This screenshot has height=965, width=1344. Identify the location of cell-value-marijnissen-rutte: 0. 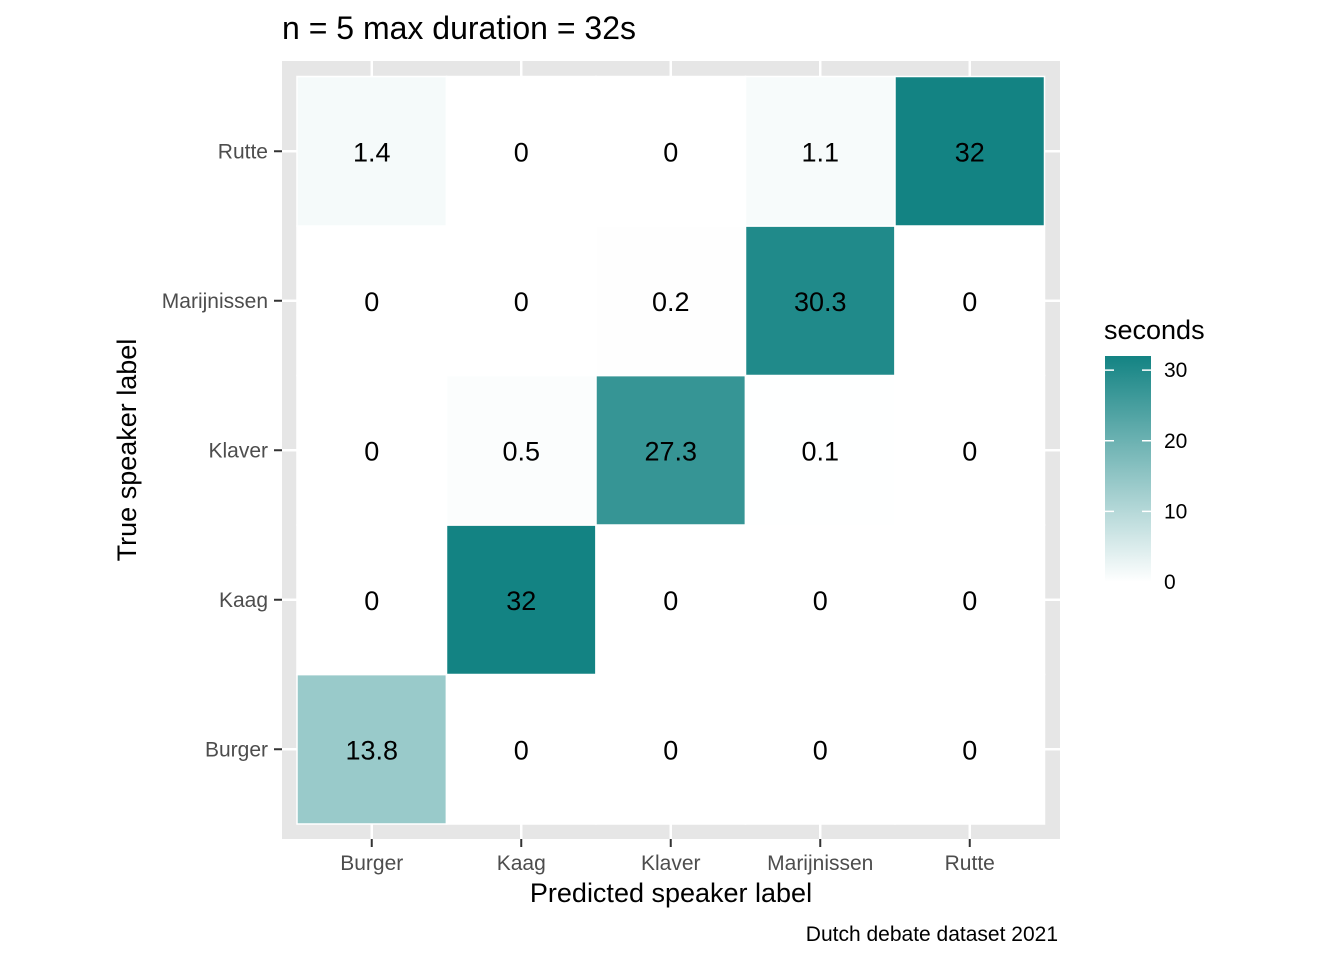
(969, 302).